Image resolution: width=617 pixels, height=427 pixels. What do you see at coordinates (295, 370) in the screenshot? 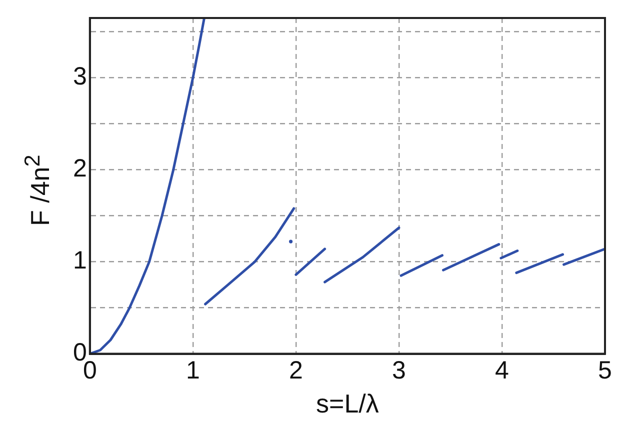
I see `x-tick-label: 2` at bounding box center [295, 370].